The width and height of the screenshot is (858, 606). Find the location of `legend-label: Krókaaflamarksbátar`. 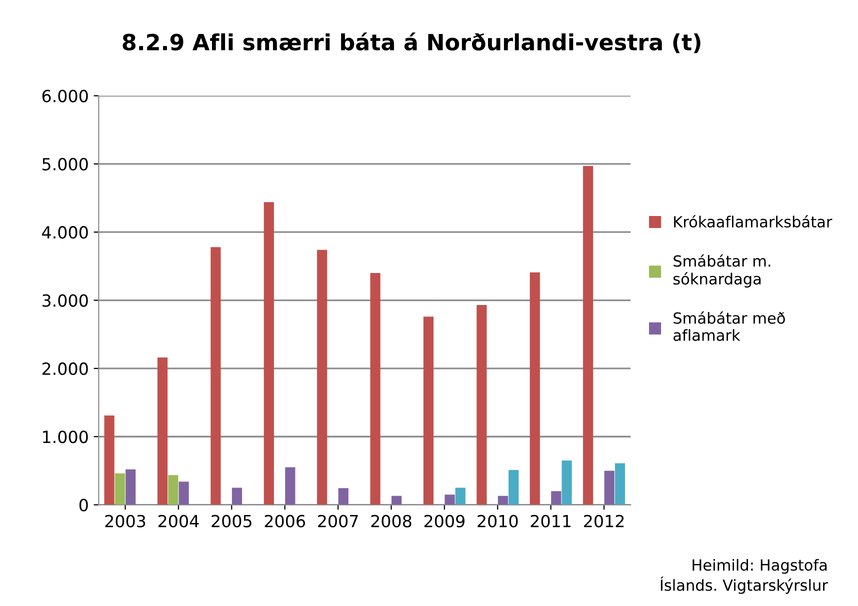

legend-label: Krókaaflamarksbátar is located at coordinates (753, 221).